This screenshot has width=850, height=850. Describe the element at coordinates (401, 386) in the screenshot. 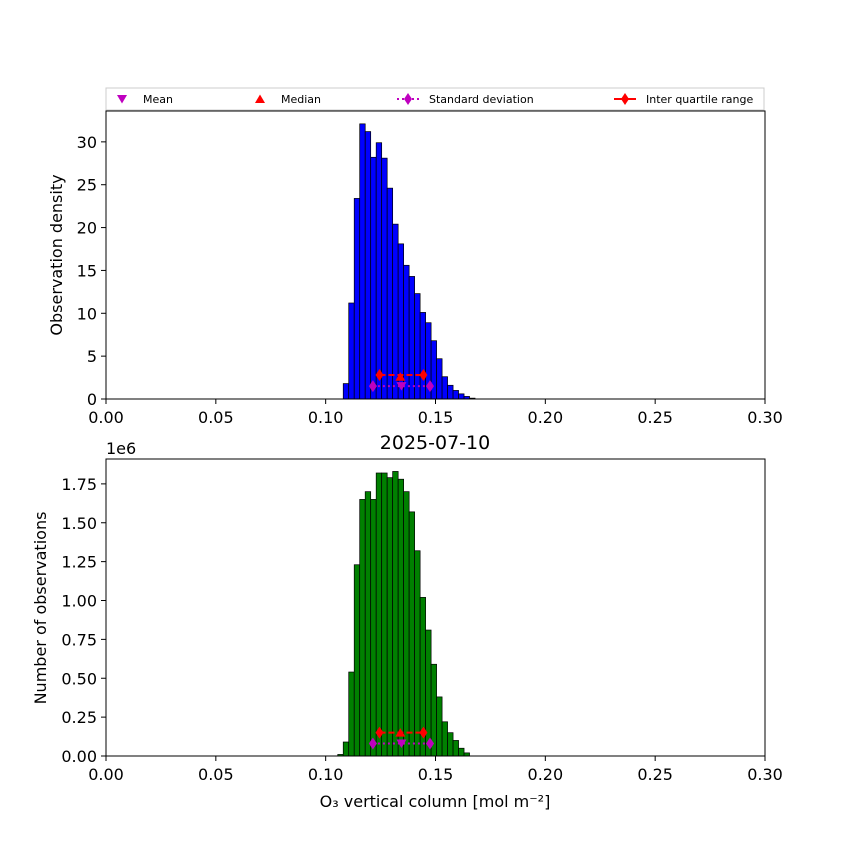

I see `mean-marker` at that location.